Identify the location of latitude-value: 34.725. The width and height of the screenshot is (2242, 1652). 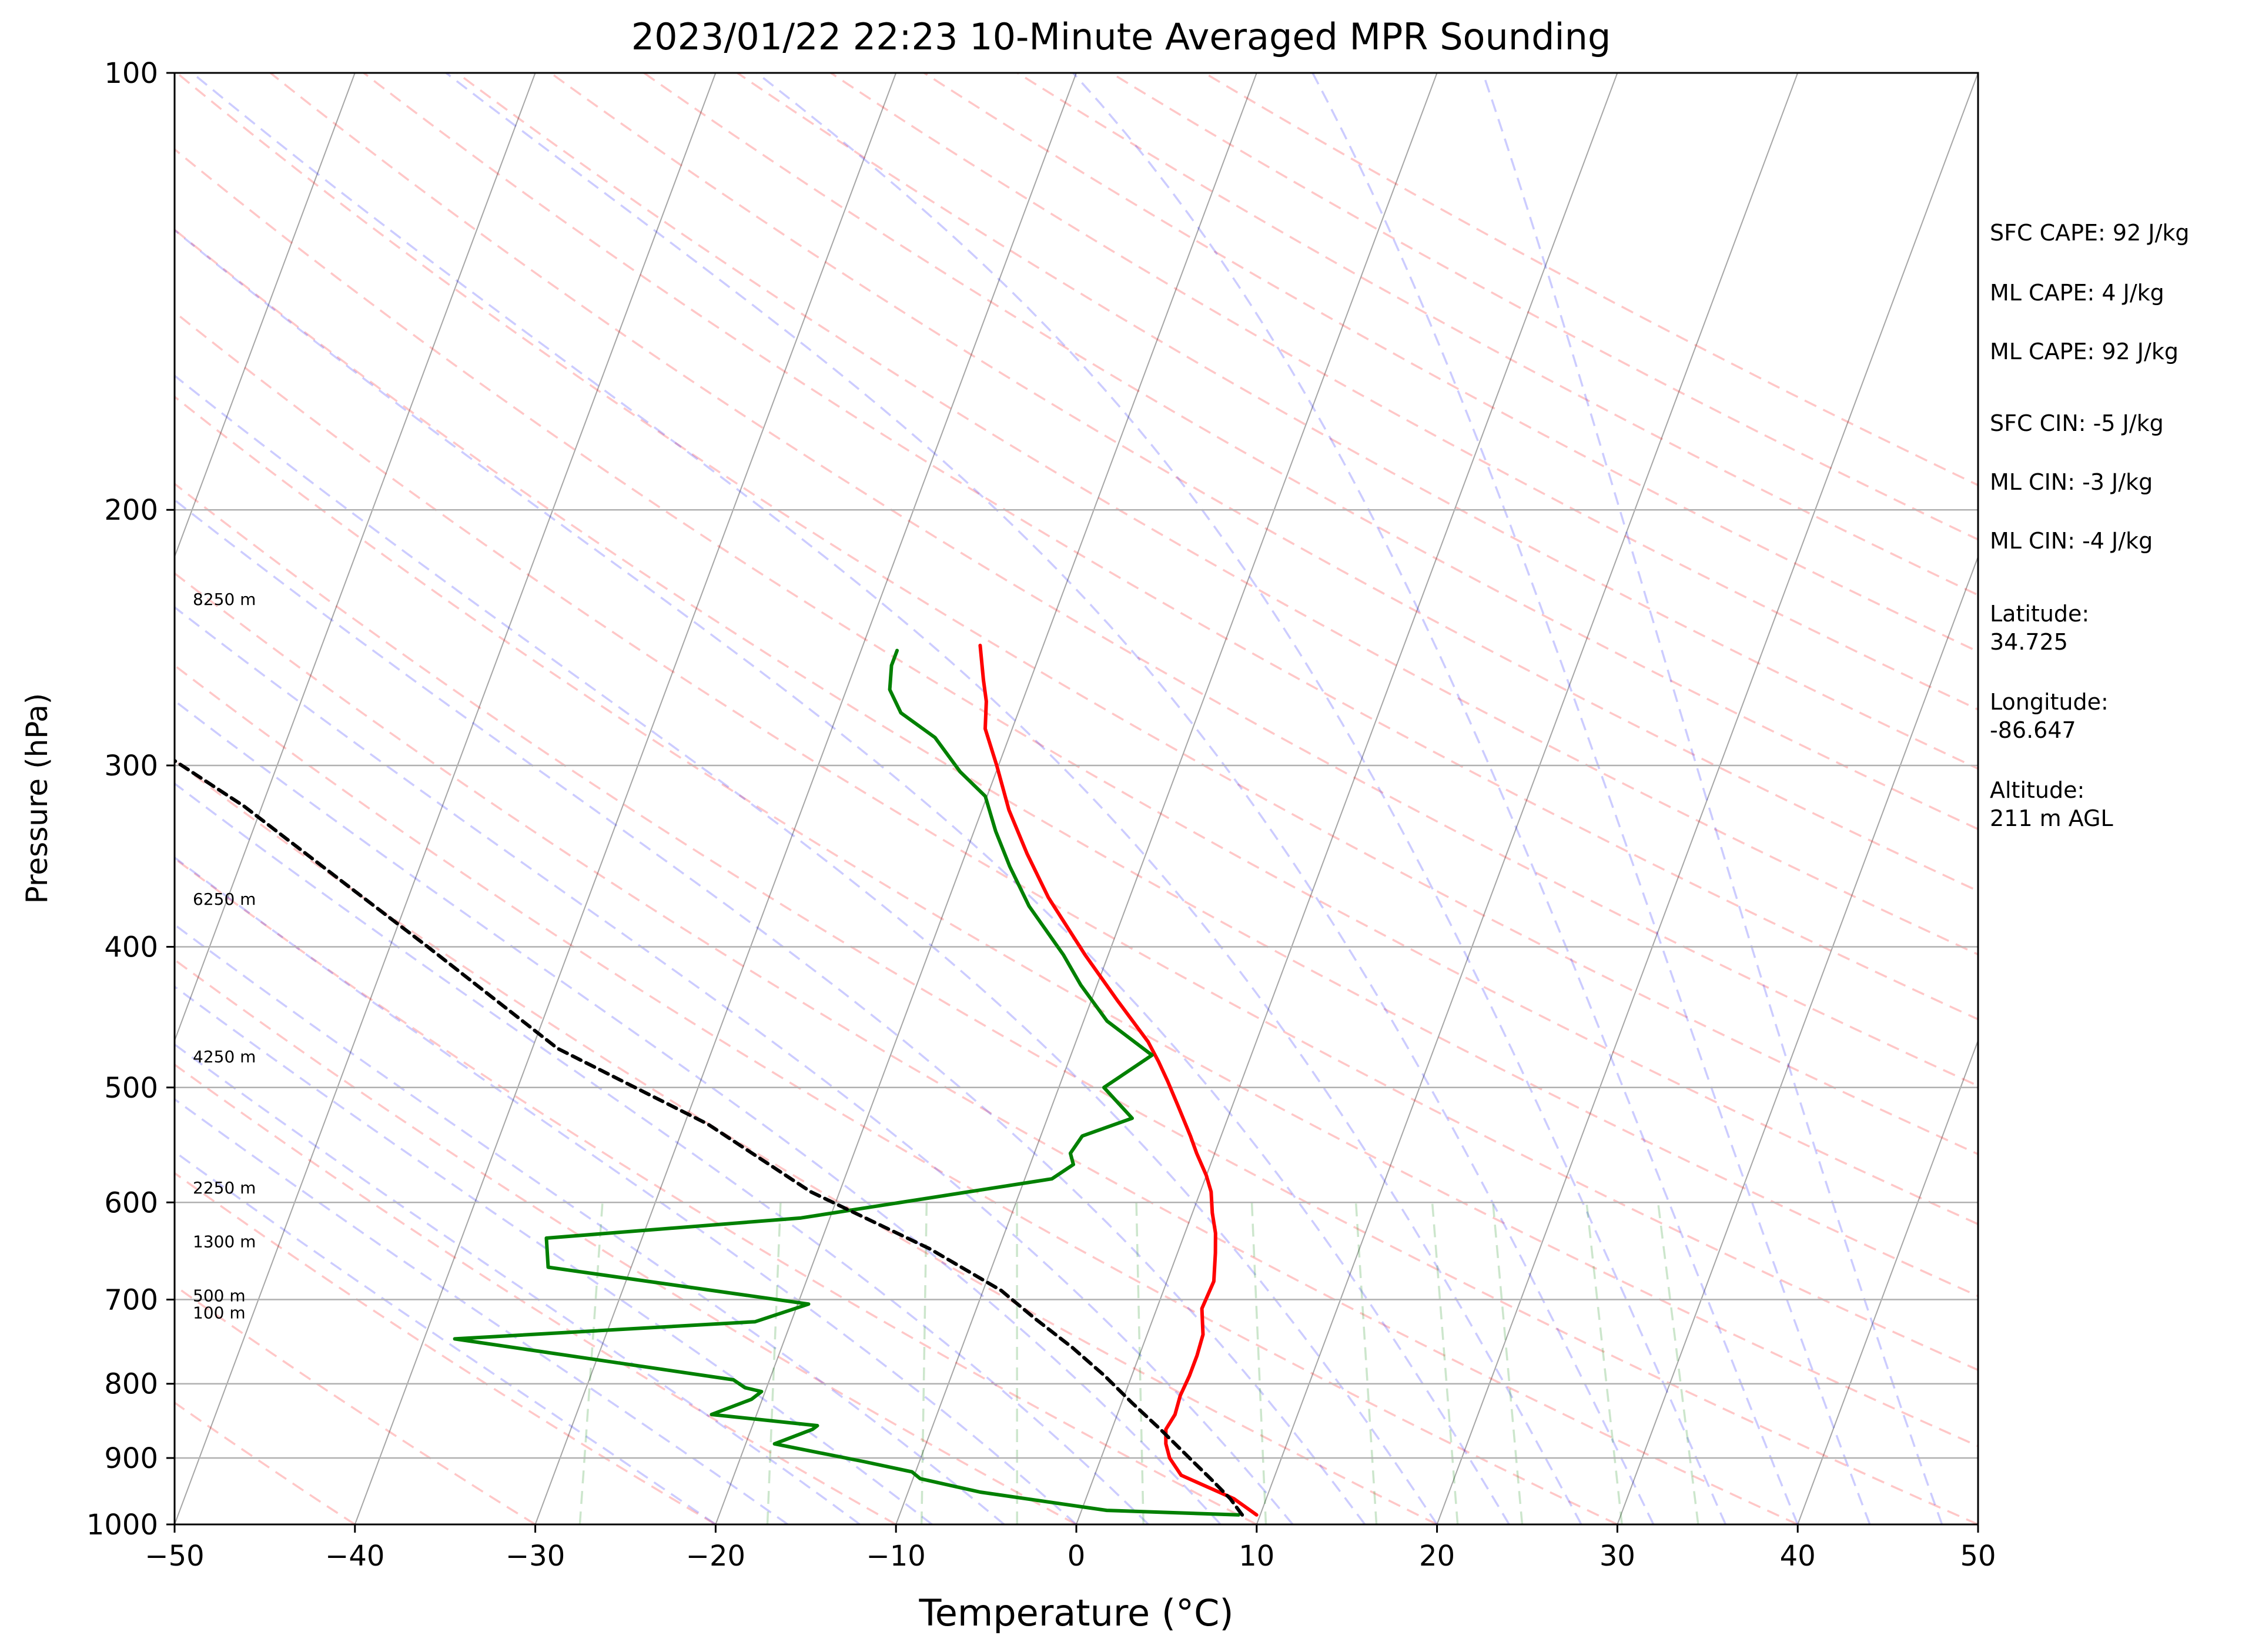
(2029, 642).